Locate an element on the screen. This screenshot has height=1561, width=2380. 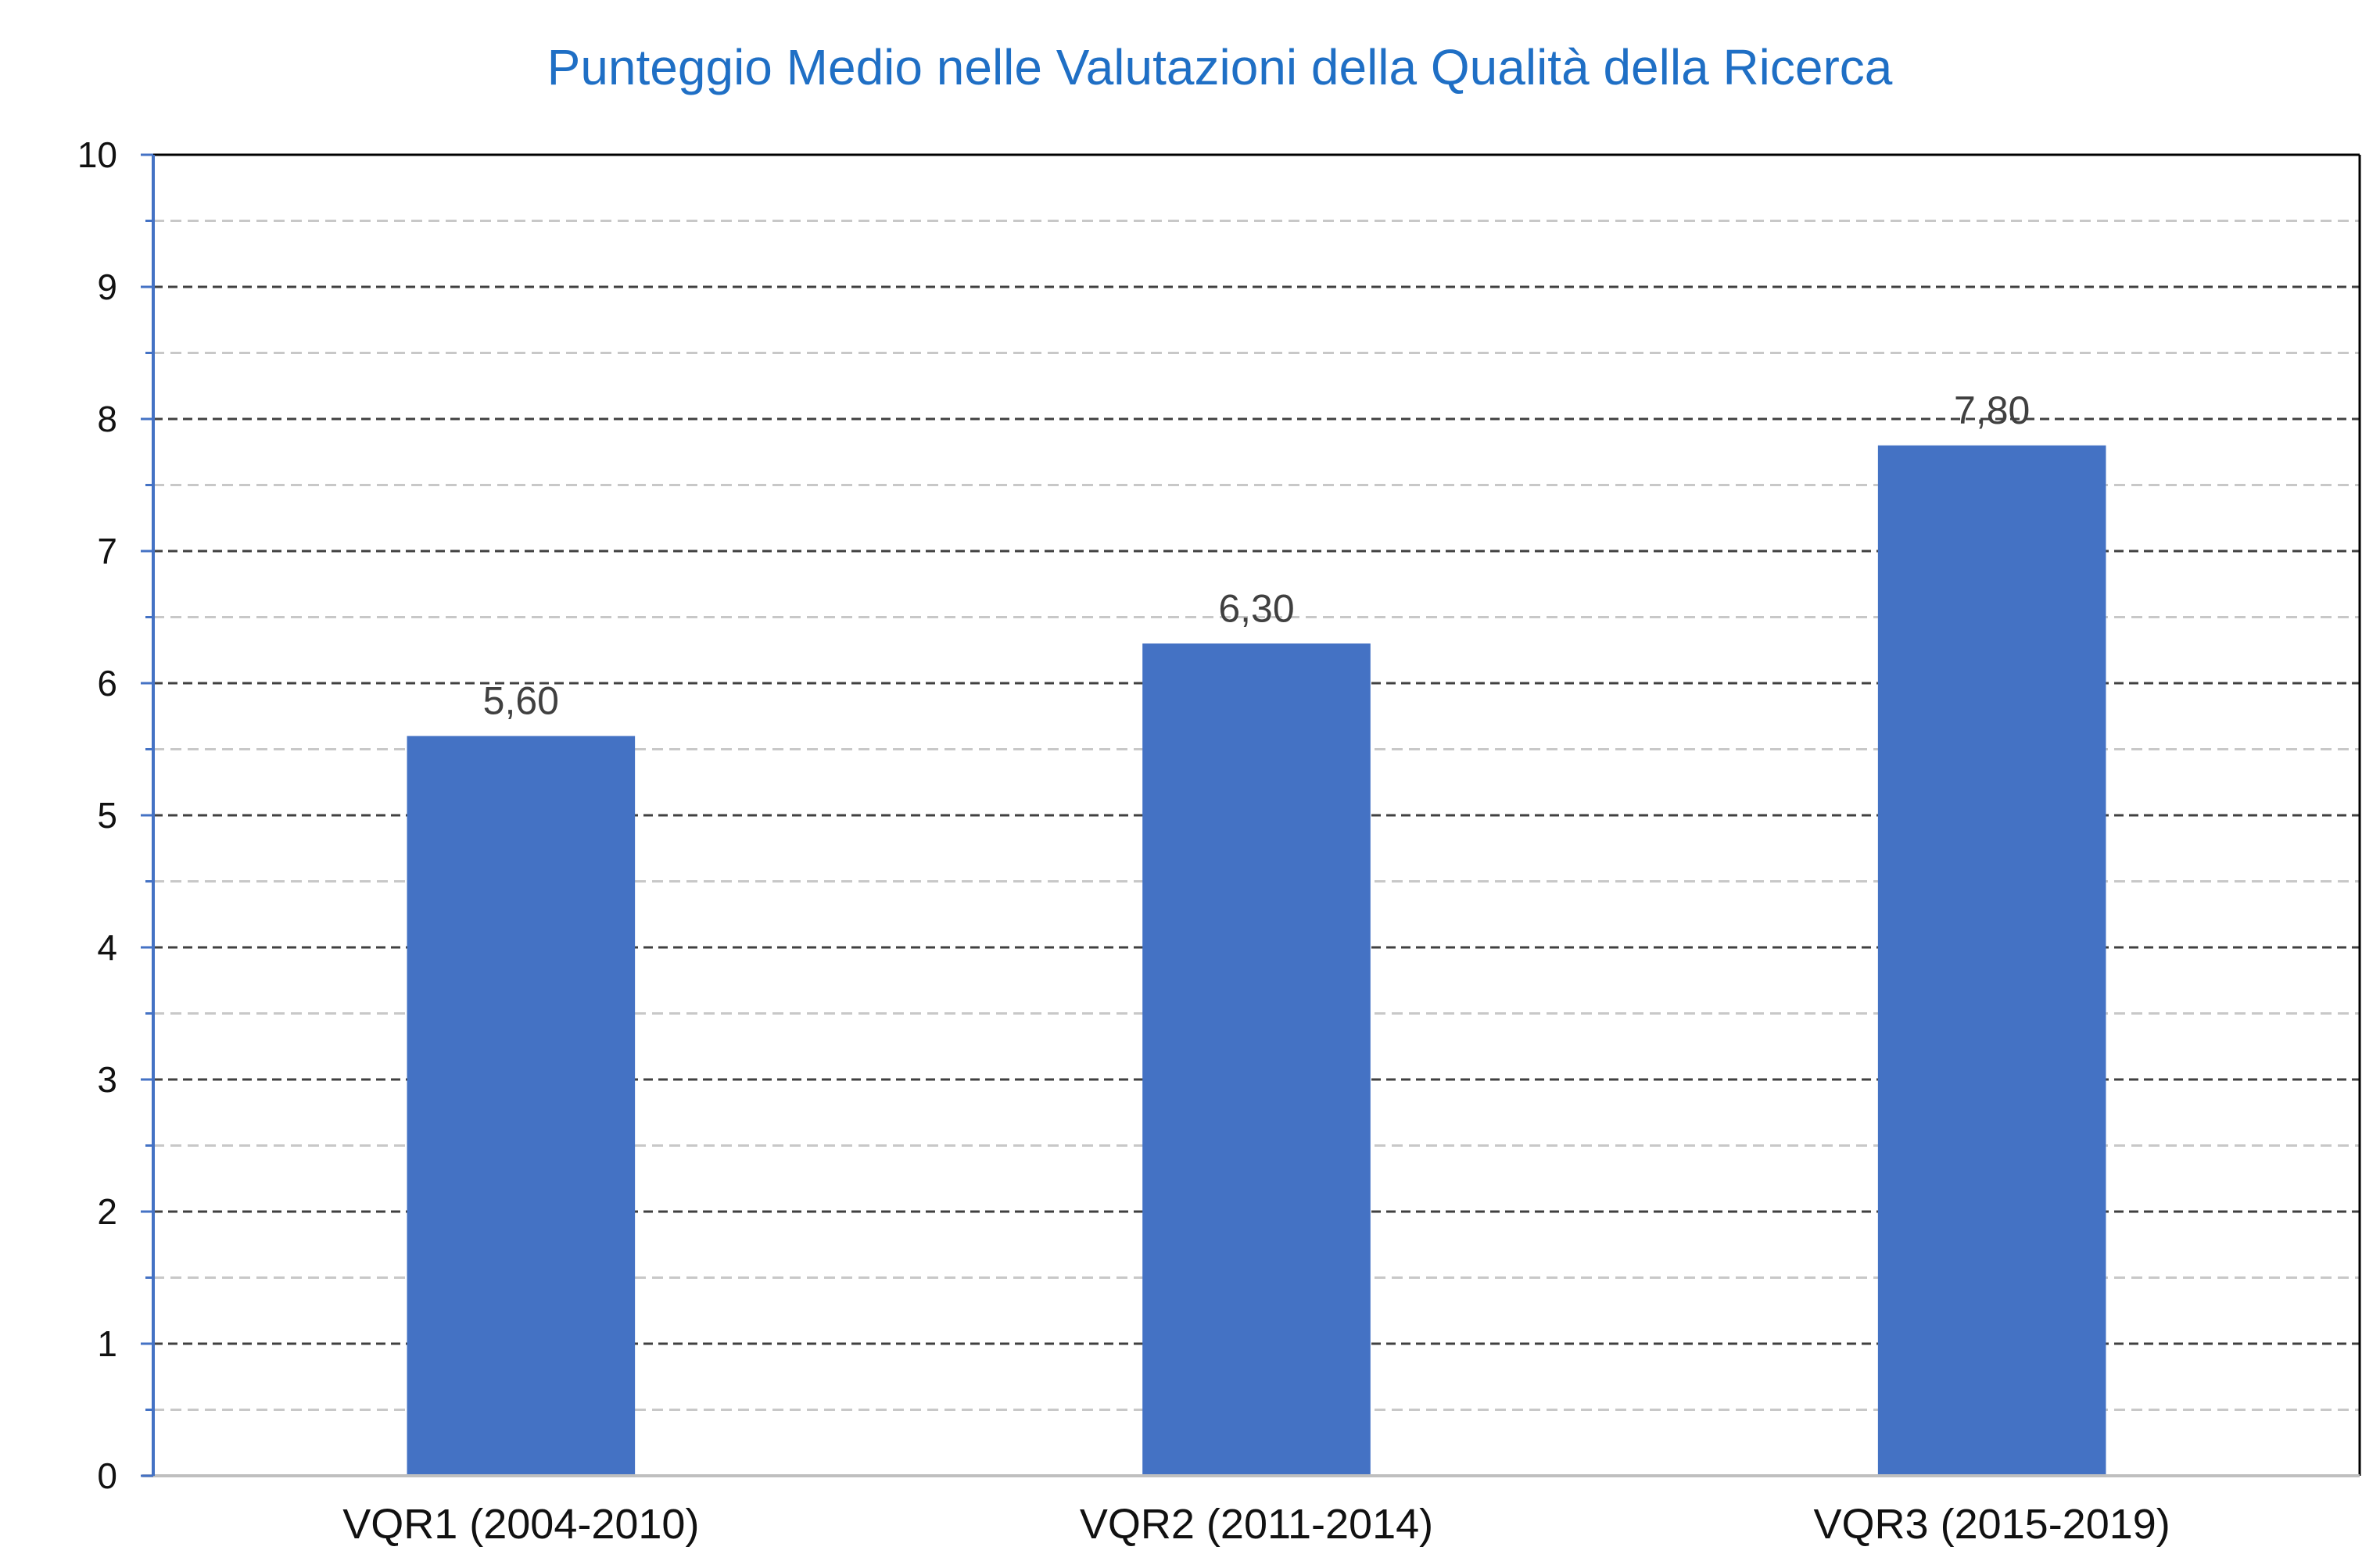
y-tick-label-10: 10 is located at coordinates (97, 155).